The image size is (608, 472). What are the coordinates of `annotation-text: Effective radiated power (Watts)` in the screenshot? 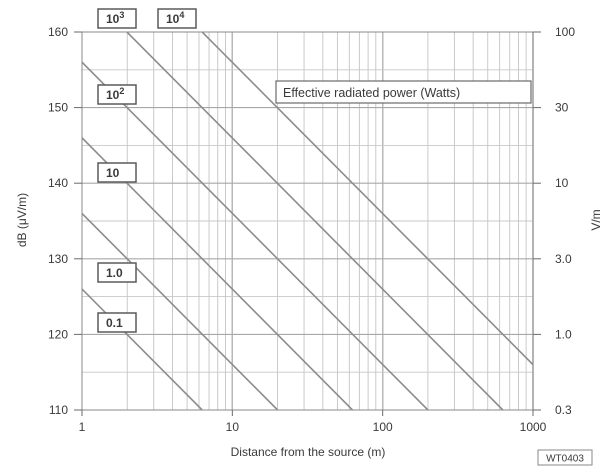 It's located at (371, 93).